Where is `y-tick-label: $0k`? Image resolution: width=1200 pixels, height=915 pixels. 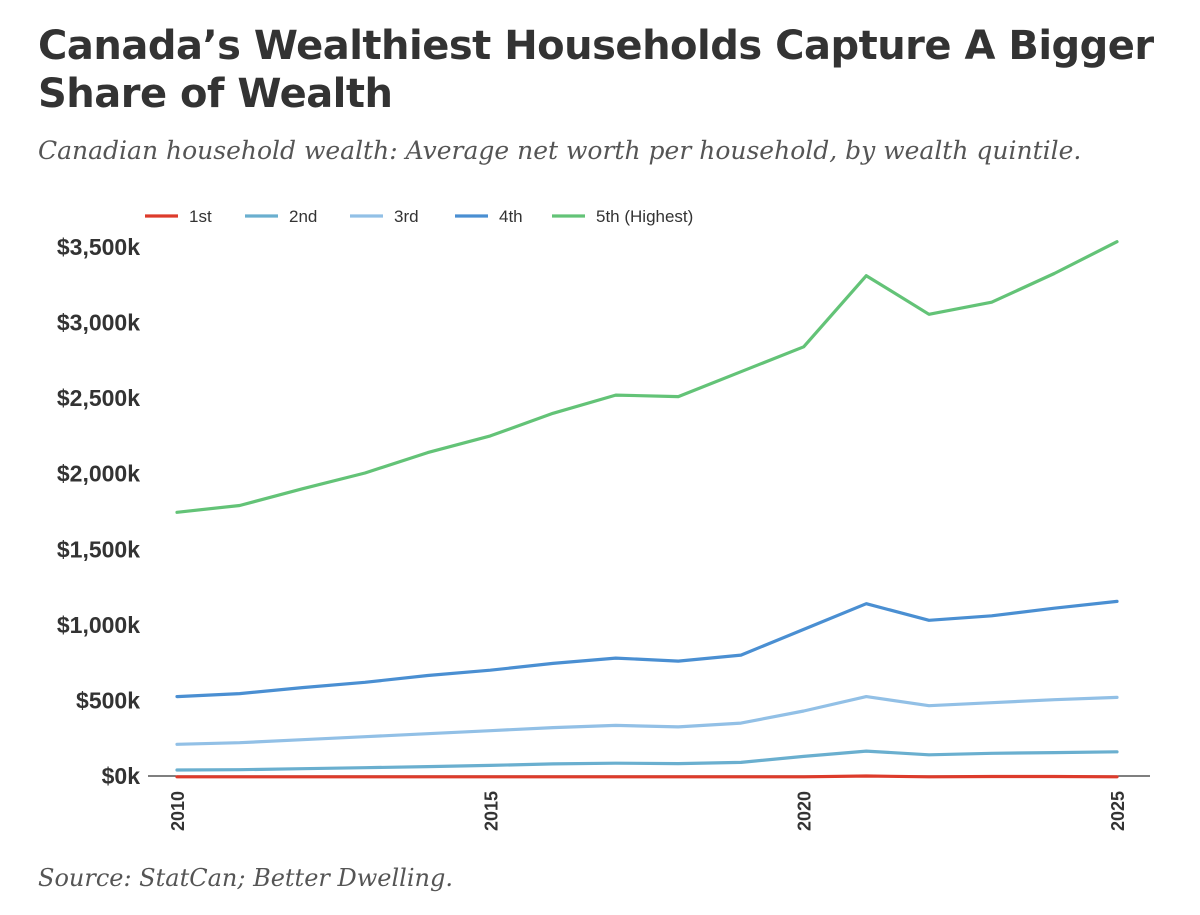 y-tick-label: $0k is located at coordinates (121, 776).